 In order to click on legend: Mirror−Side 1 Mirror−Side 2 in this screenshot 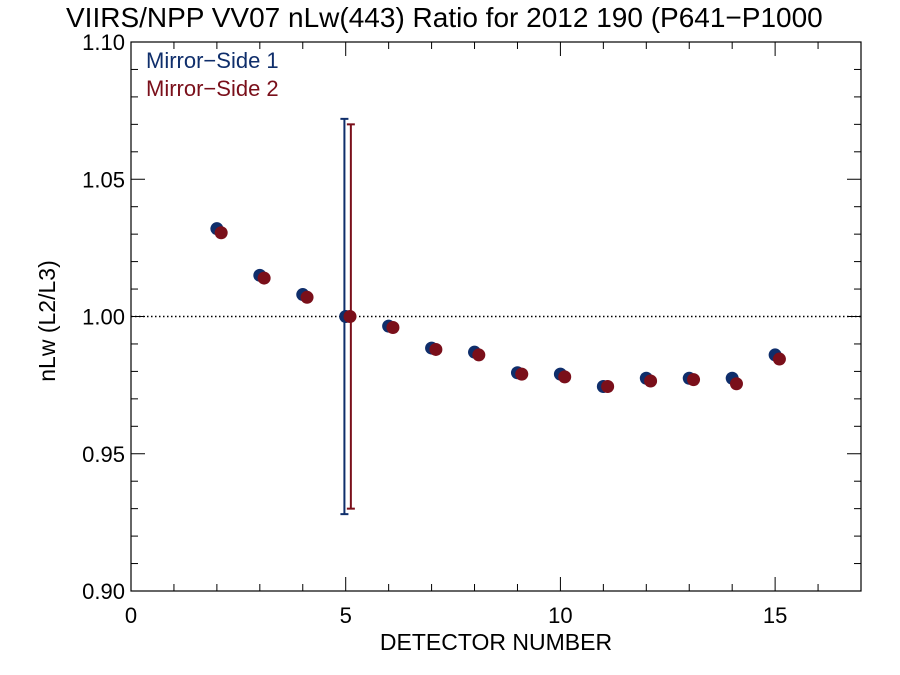, I will do `click(212, 74)`.